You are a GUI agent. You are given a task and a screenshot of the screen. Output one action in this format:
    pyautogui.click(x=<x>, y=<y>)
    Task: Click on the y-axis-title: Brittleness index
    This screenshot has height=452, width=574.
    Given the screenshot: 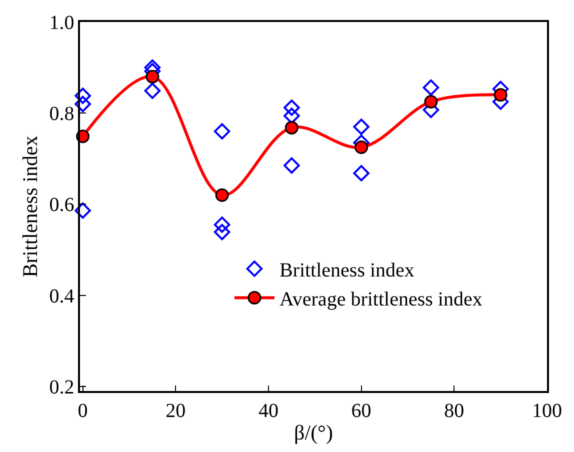 What is the action you would take?
    pyautogui.click(x=30, y=206)
    